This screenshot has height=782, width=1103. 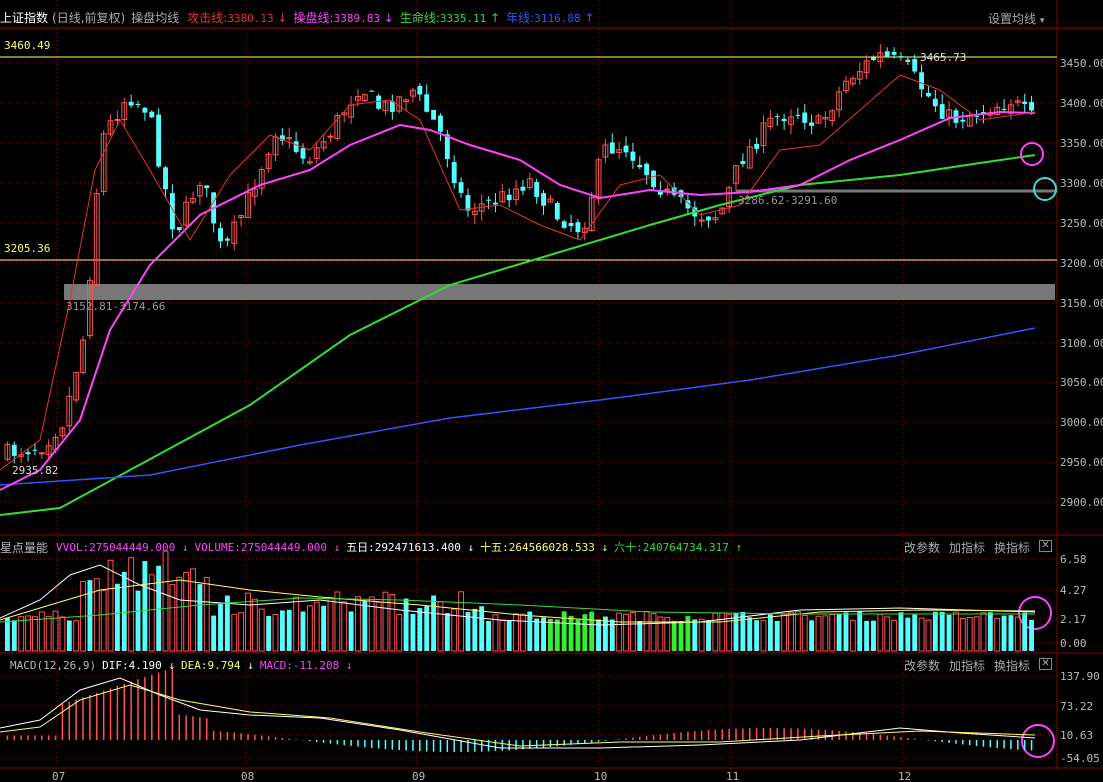 I want to click on volume-switch-indicator-button: 换指标, so click(x=1012, y=548).